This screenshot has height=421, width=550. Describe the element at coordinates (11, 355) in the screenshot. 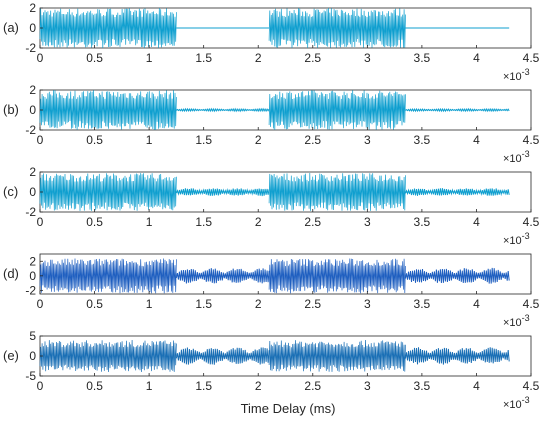

I see `panel-label: (e)` at that location.